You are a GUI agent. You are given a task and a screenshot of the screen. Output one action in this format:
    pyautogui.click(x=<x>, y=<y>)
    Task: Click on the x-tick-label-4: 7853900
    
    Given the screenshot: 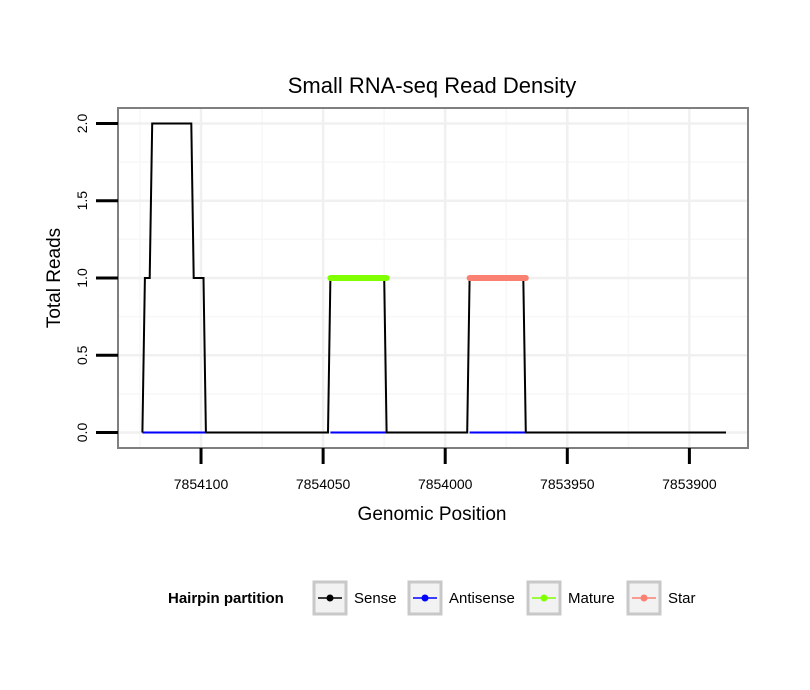 What is the action you would take?
    pyautogui.click(x=689, y=484)
    